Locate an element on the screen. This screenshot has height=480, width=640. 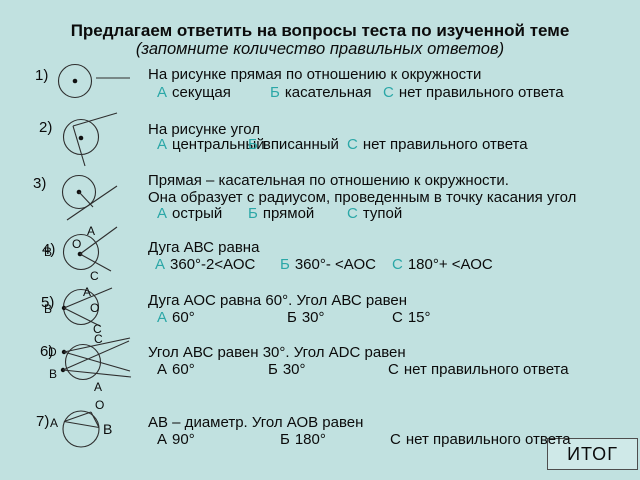
option-text: 180° is located at coordinates (310, 439).